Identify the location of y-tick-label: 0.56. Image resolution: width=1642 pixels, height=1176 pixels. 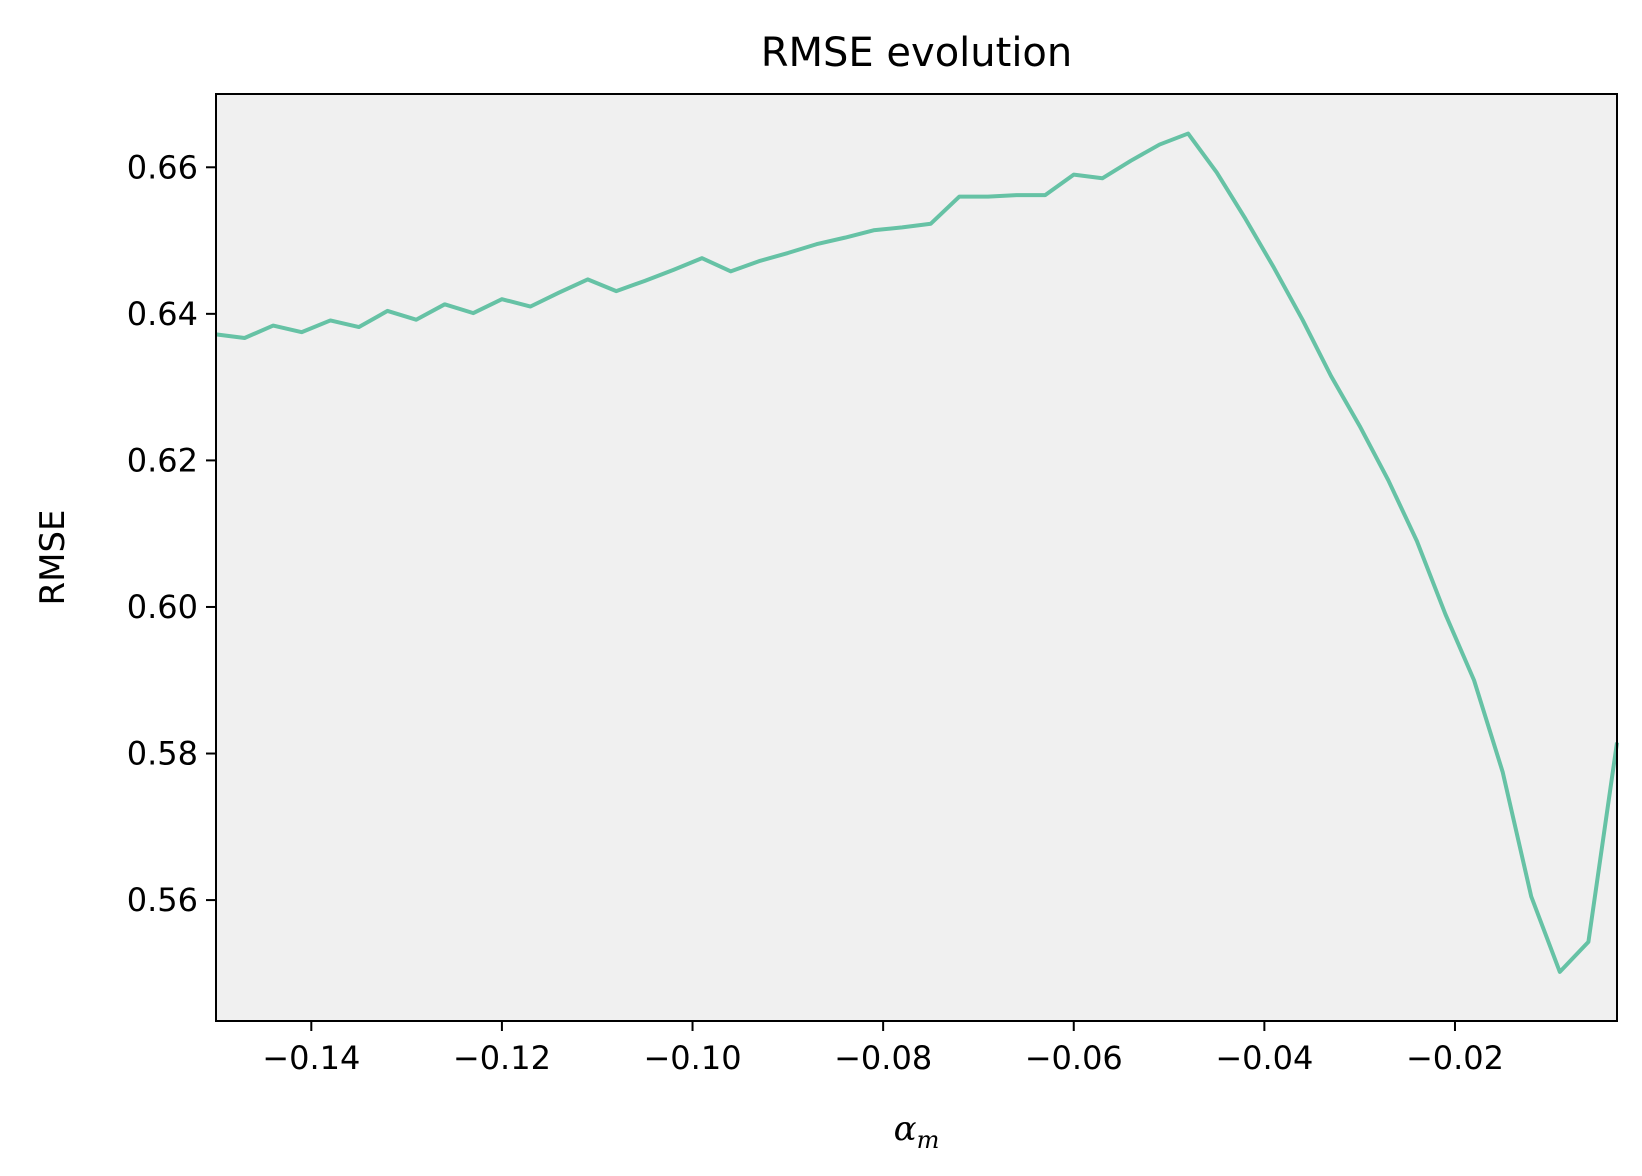
(162, 900).